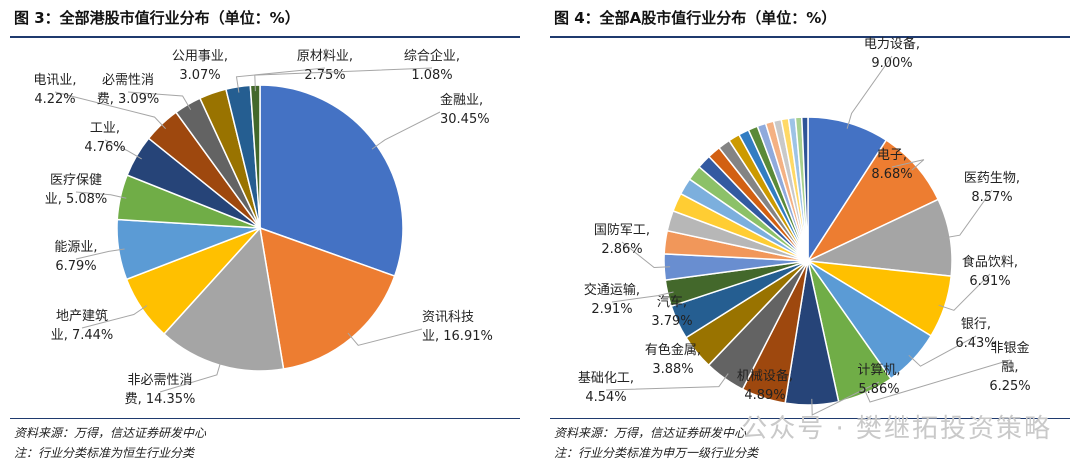 Image resolution: width=1080 pixels, height=468 pixels. What do you see at coordinates (656, 453) in the screenshot?
I see `classification-note: 注：行业分类标准为申万一级行业分类` at bounding box center [656, 453].